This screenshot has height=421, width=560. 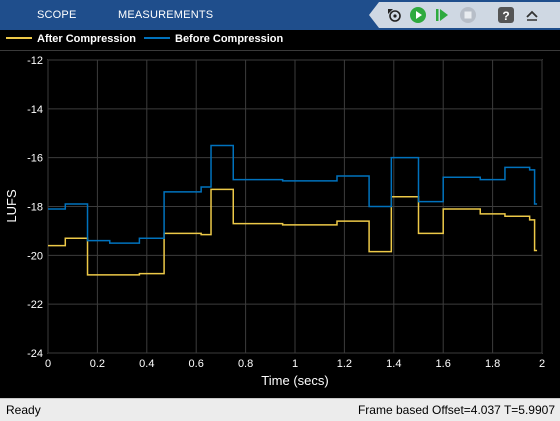 I want to click on x-tick-label: 1.8, so click(x=492, y=364).